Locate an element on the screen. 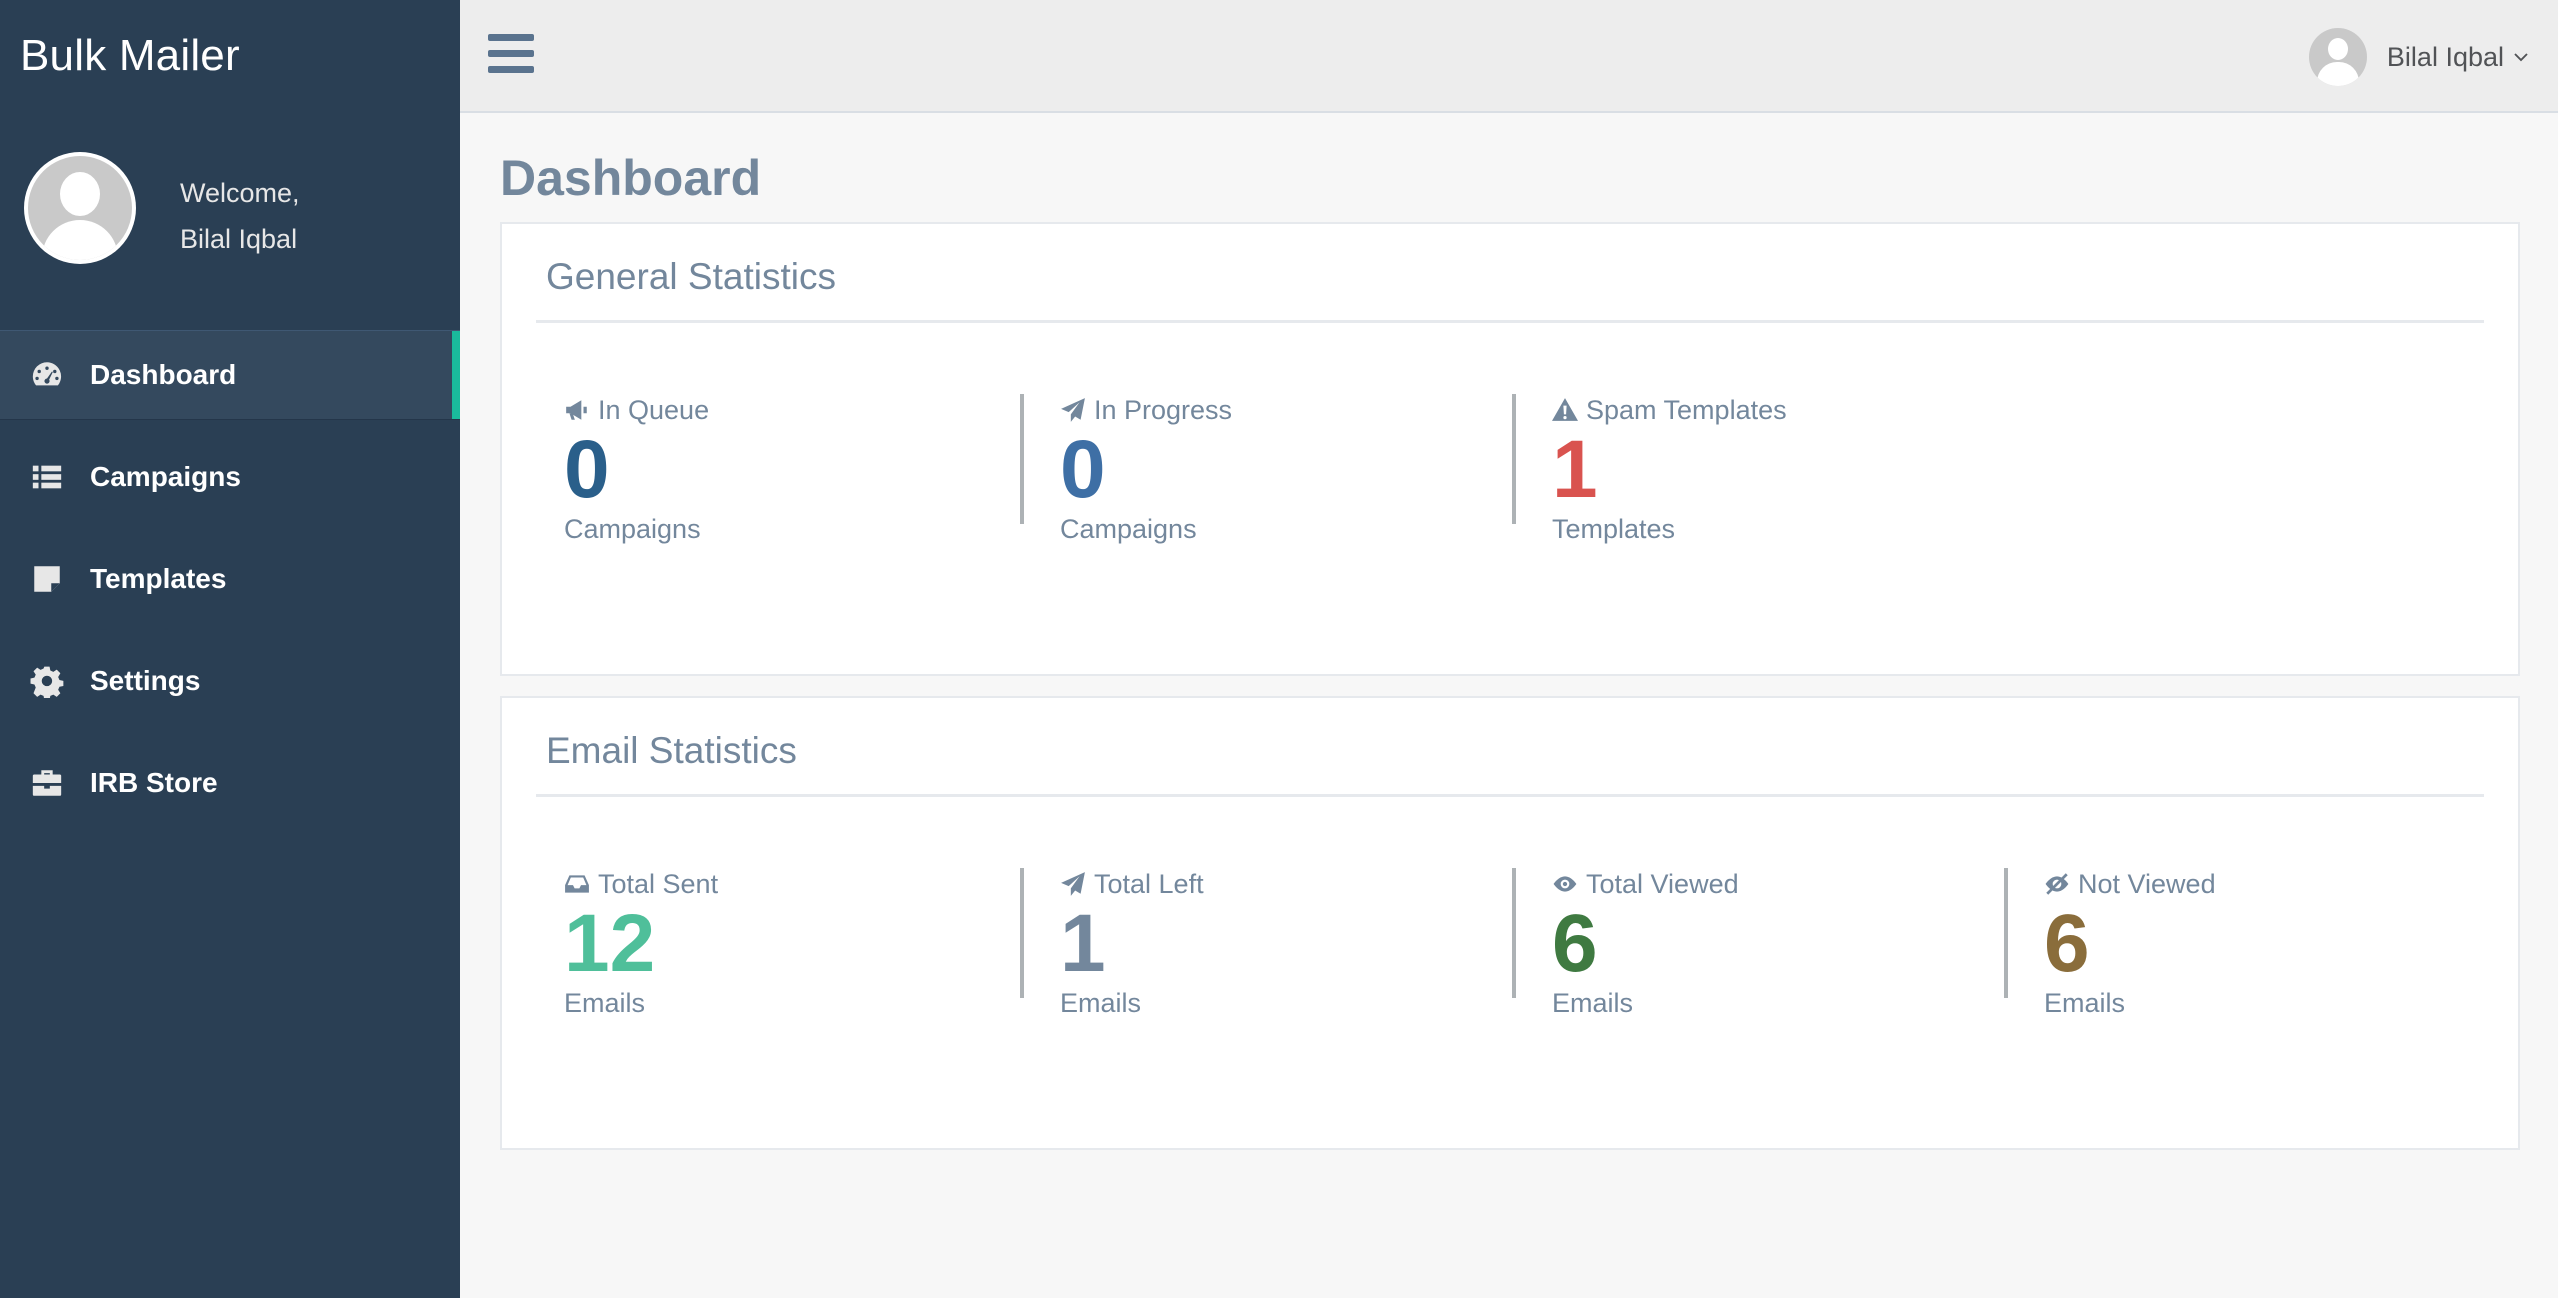  sidebar-item-label: IRB Store is located at coordinates (154, 782).